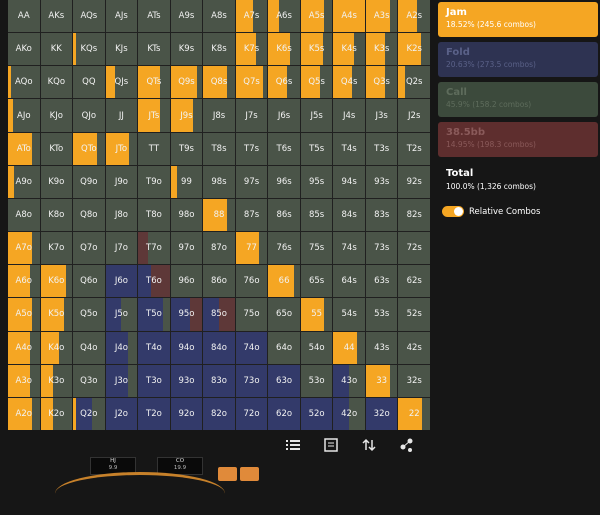  What do you see at coordinates (293, 446) in the screenshot?
I see `list-icon` at bounding box center [293, 446].